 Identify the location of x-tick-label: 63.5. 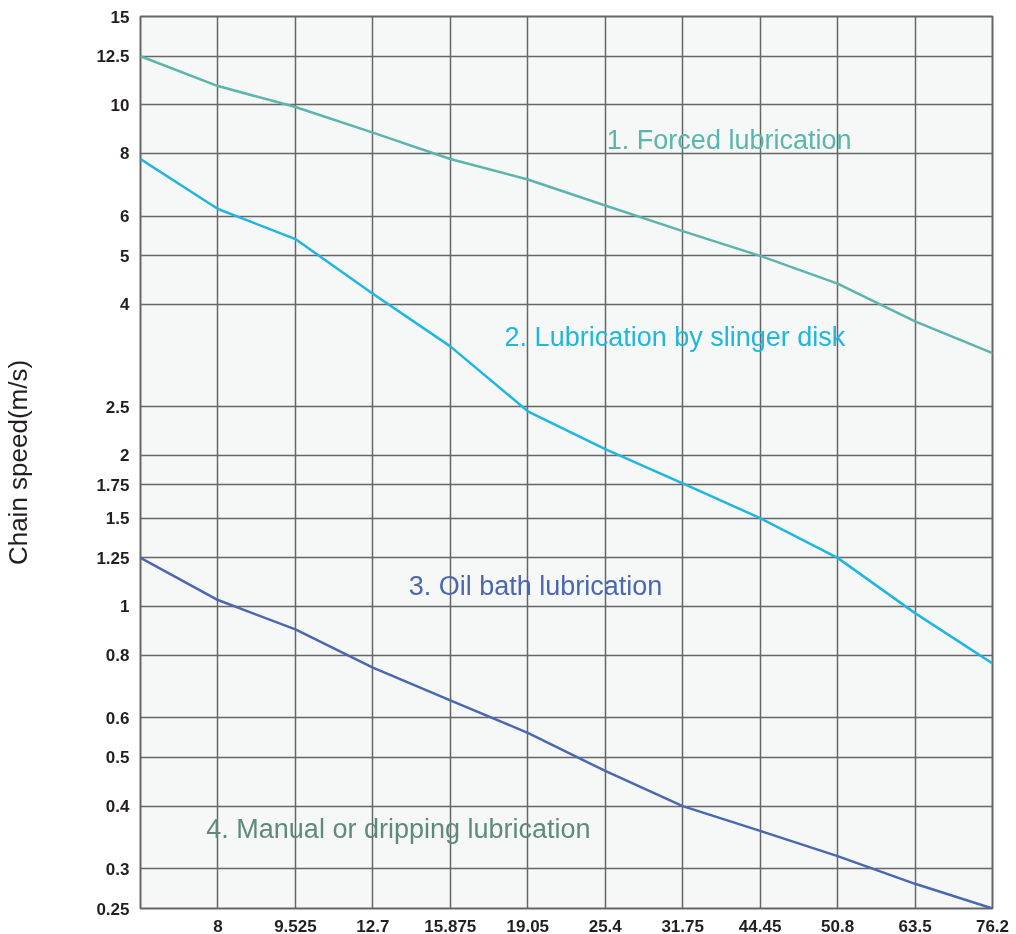
(915, 925).